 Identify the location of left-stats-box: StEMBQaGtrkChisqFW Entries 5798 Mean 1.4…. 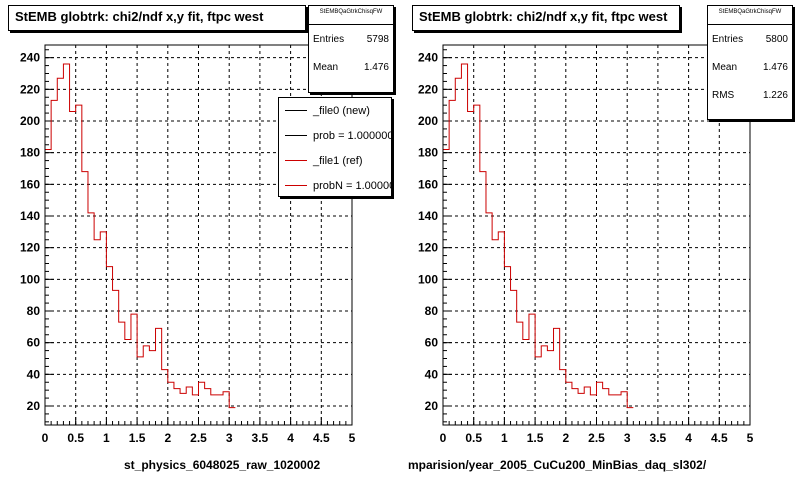
(351, 49).